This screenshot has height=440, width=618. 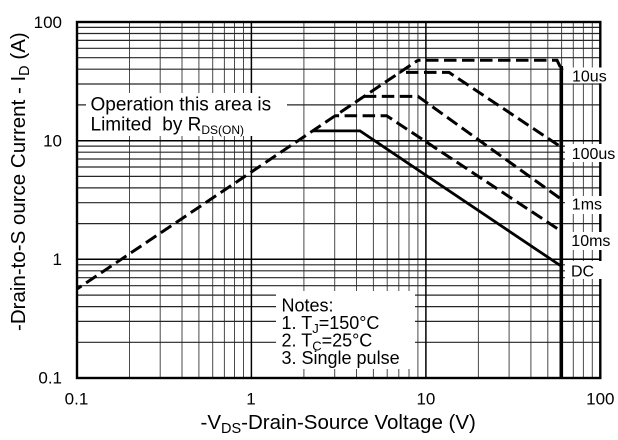 I want to click on svg-text: 10us, so click(x=589, y=76).